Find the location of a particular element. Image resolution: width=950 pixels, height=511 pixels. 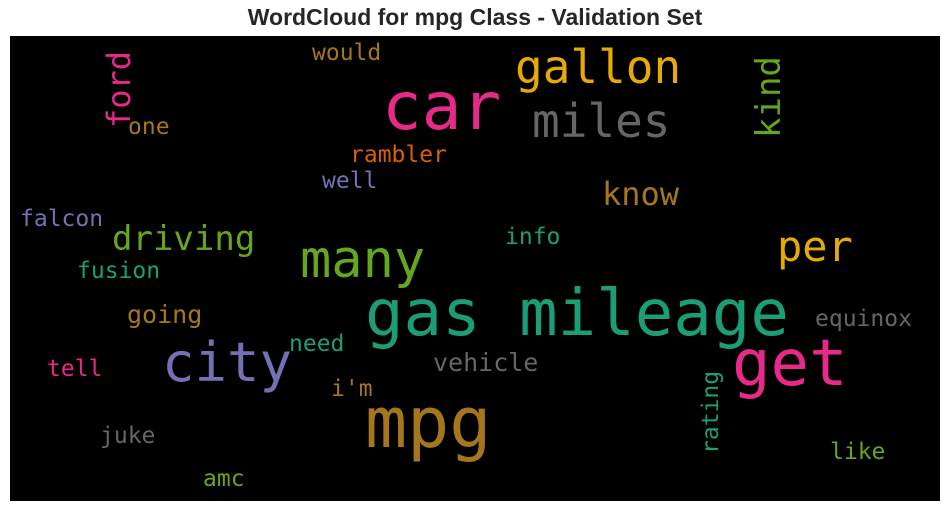

word-vehicle: vehicle is located at coordinates (486, 362).